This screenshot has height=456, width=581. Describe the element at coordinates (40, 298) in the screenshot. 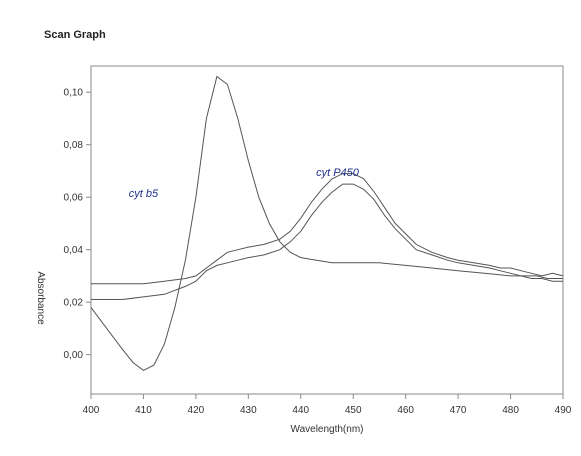

I see `y-axis-label: Absorbance` at that location.